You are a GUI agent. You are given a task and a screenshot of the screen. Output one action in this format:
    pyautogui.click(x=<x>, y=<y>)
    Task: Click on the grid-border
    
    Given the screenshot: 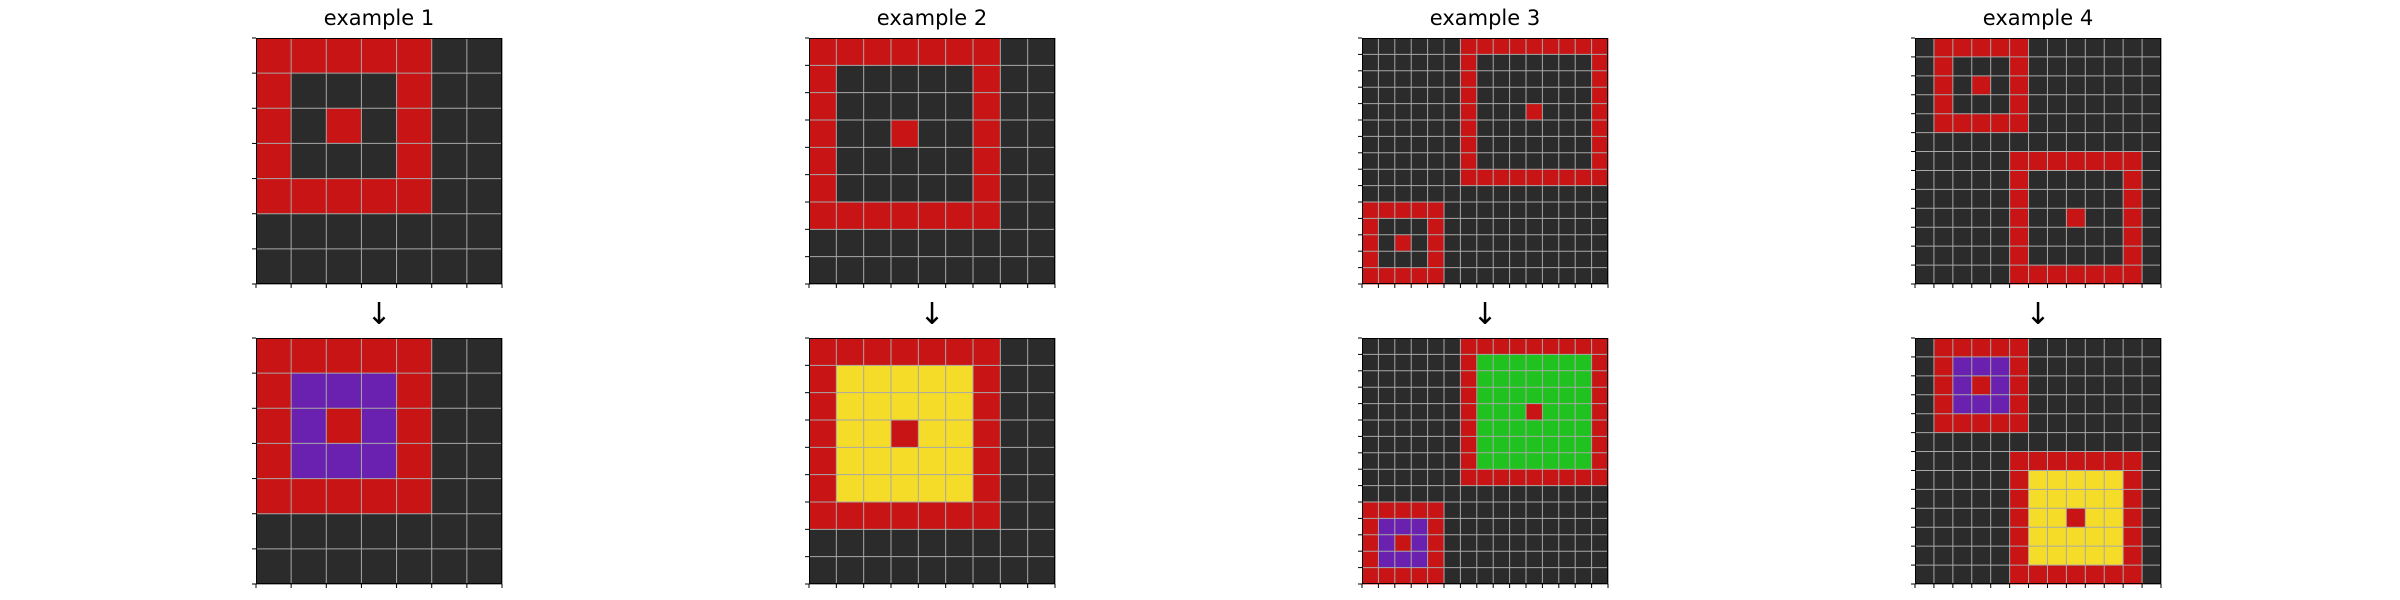 What is the action you would take?
    pyautogui.click(x=932, y=461)
    